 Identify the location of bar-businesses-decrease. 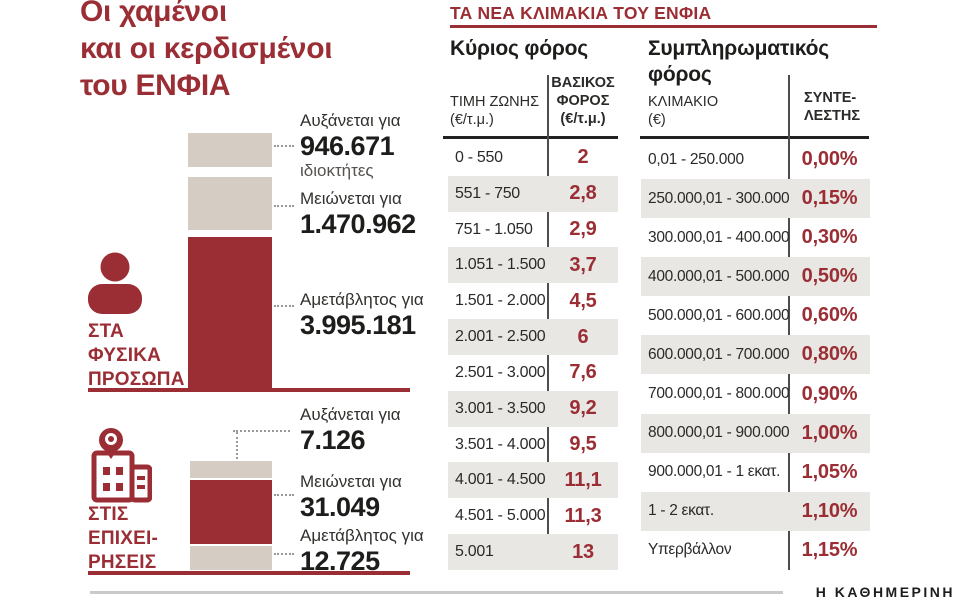
(231, 512).